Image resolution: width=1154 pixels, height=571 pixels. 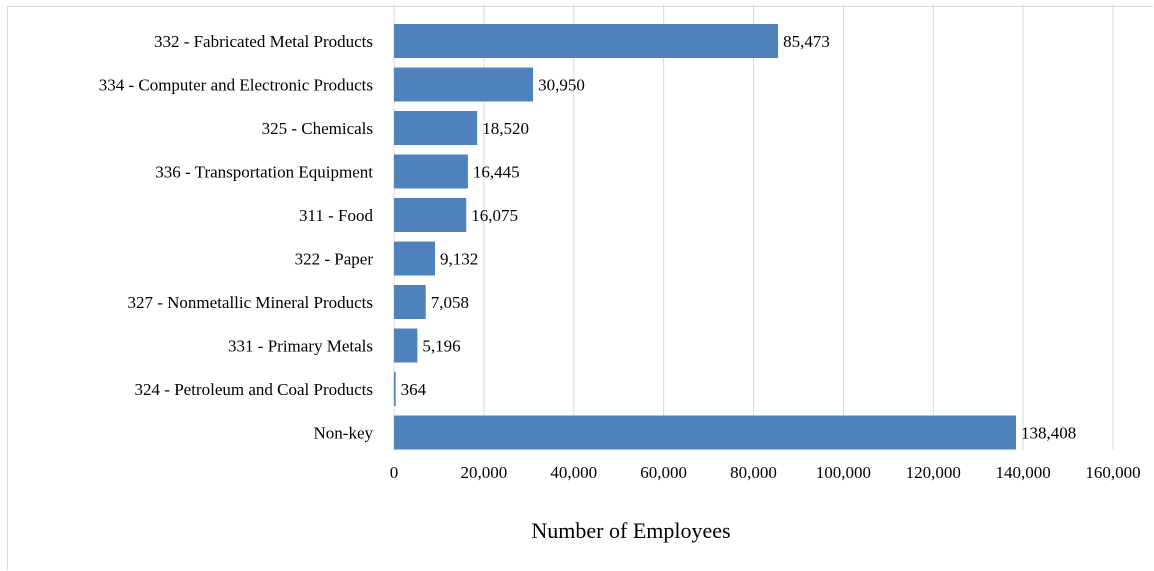 What do you see at coordinates (1048, 433) in the screenshot?
I see `data-label: 138,408` at bounding box center [1048, 433].